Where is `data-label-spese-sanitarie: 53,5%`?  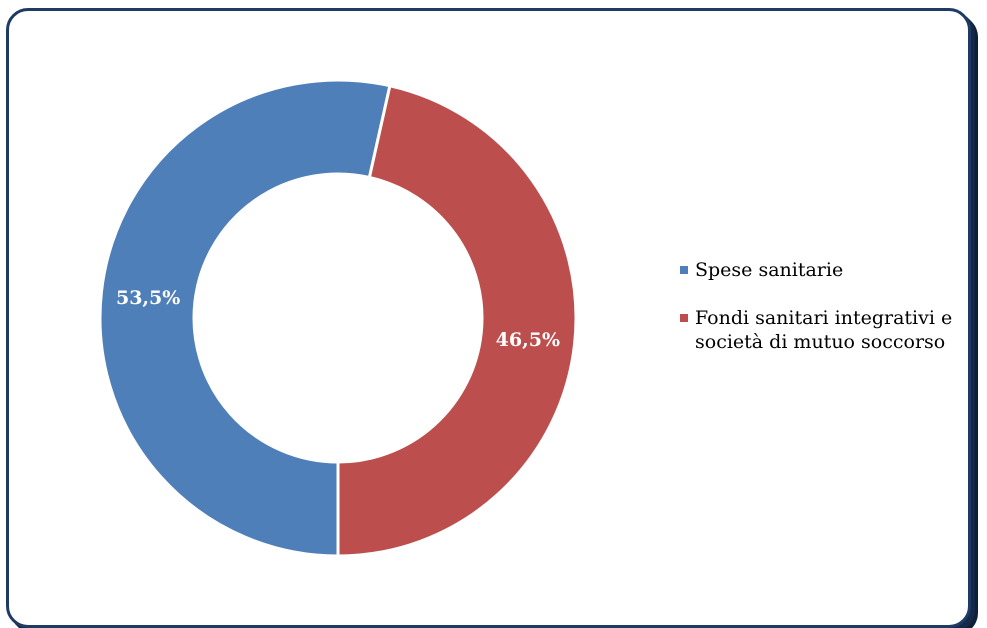 data-label-spese-sanitarie: 53,5% is located at coordinates (148, 298).